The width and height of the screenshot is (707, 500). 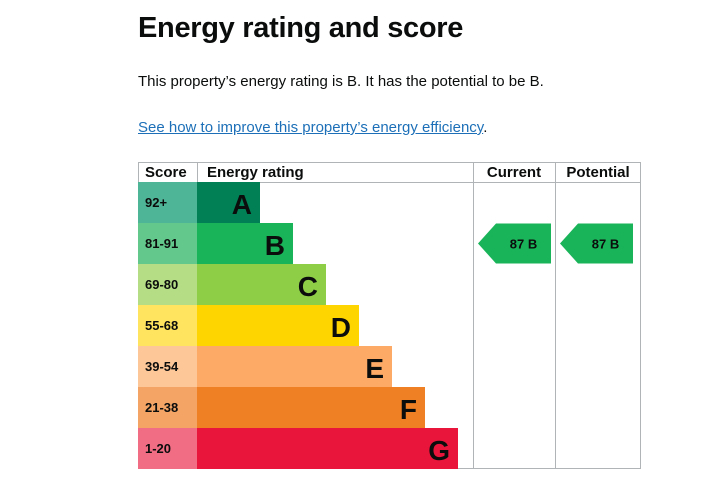 What do you see at coordinates (158, 448) in the screenshot?
I see `score-range-g: 1-20` at bounding box center [158, 448].